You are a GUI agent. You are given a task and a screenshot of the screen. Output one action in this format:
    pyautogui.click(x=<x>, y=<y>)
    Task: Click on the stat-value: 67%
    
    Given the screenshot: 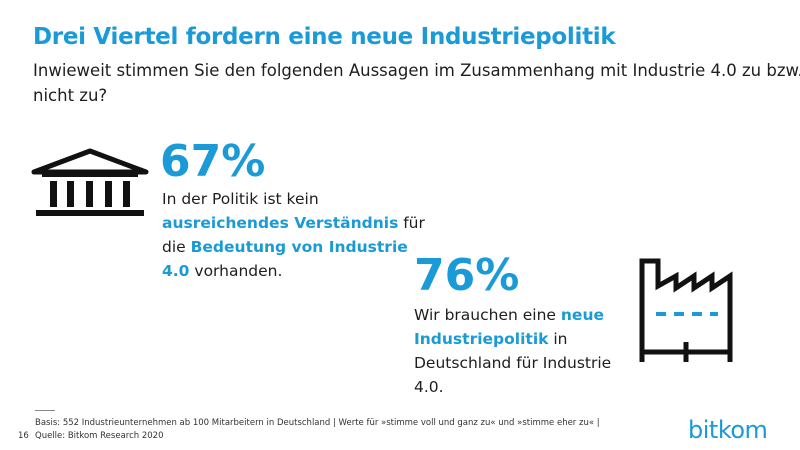 What is the action you would take?
    pyautogui.click(x=213, y=161)
    